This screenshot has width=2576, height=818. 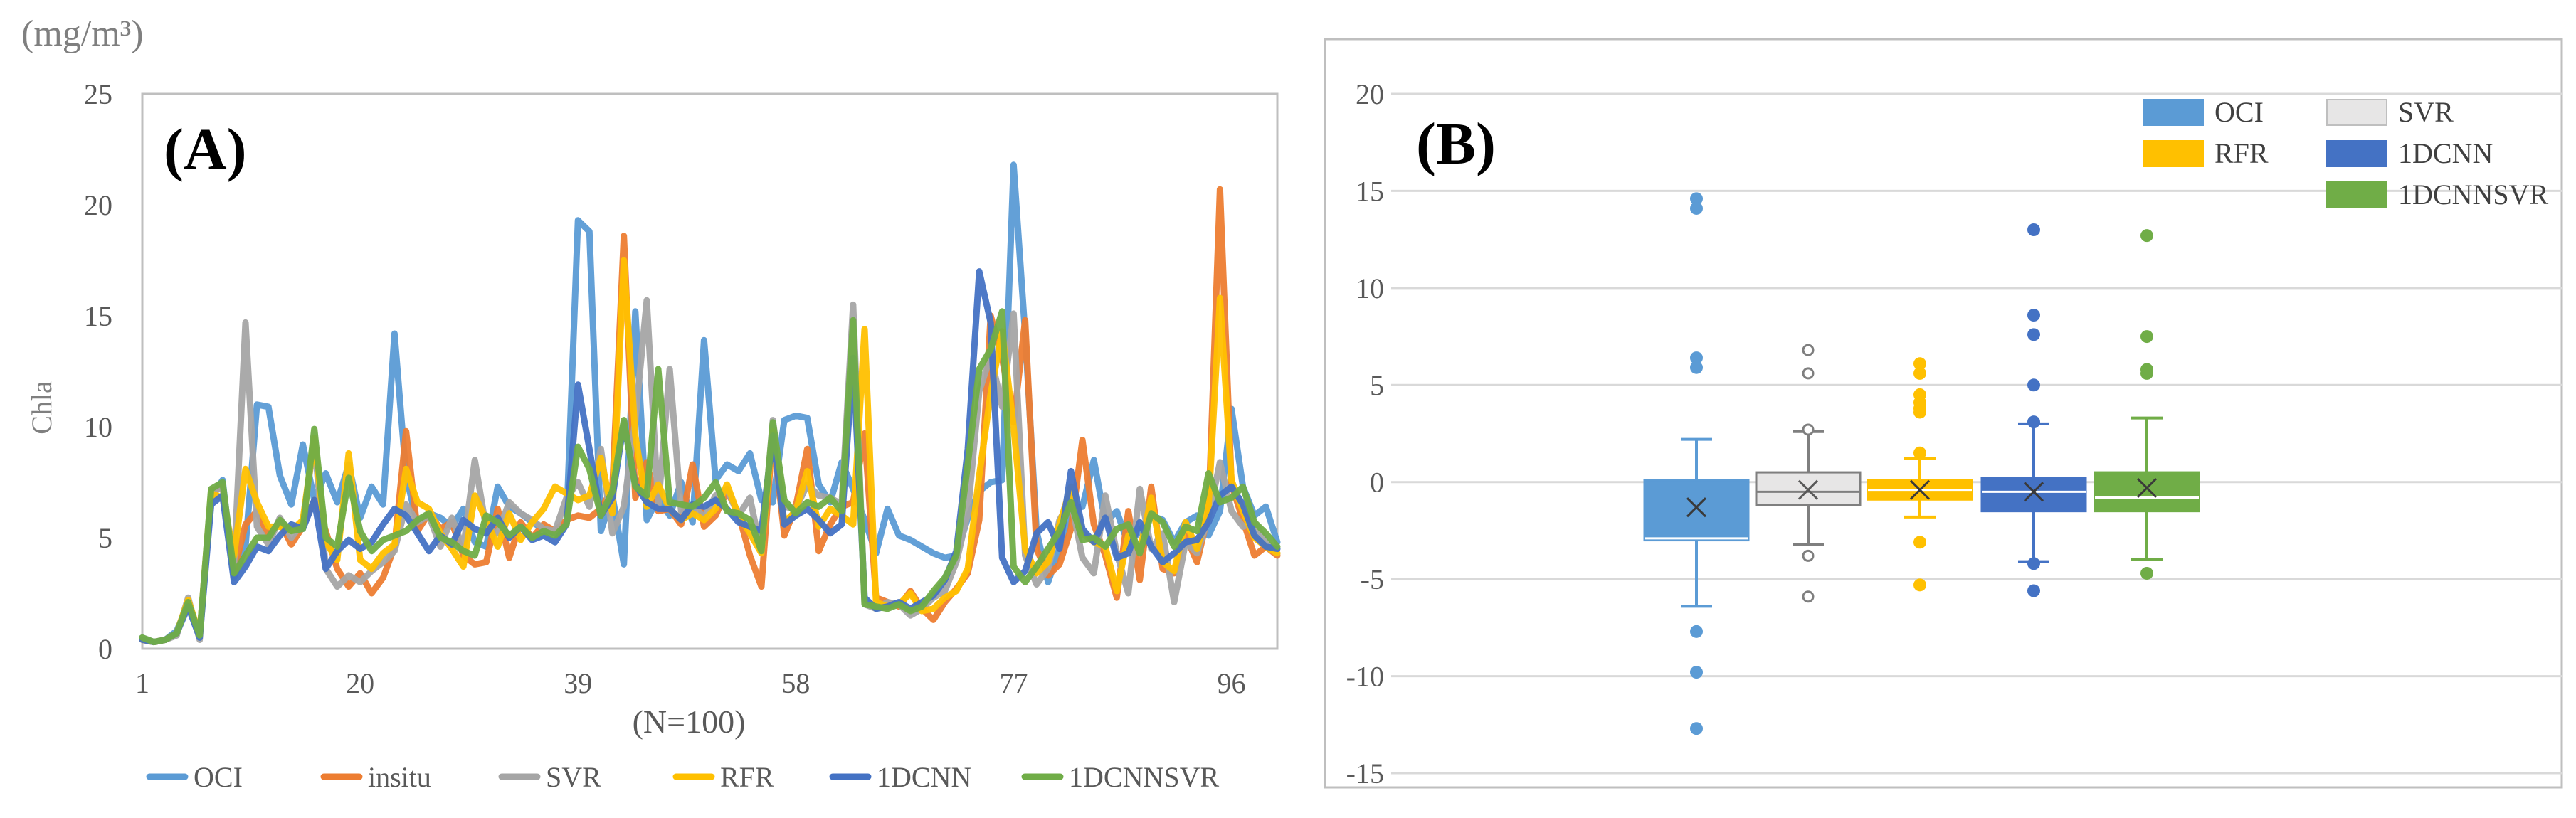 What do you see at coordinates (1365, 677) in the screenshot?
I see `y-tick-label: -10` at bounding box center [1365, 677].